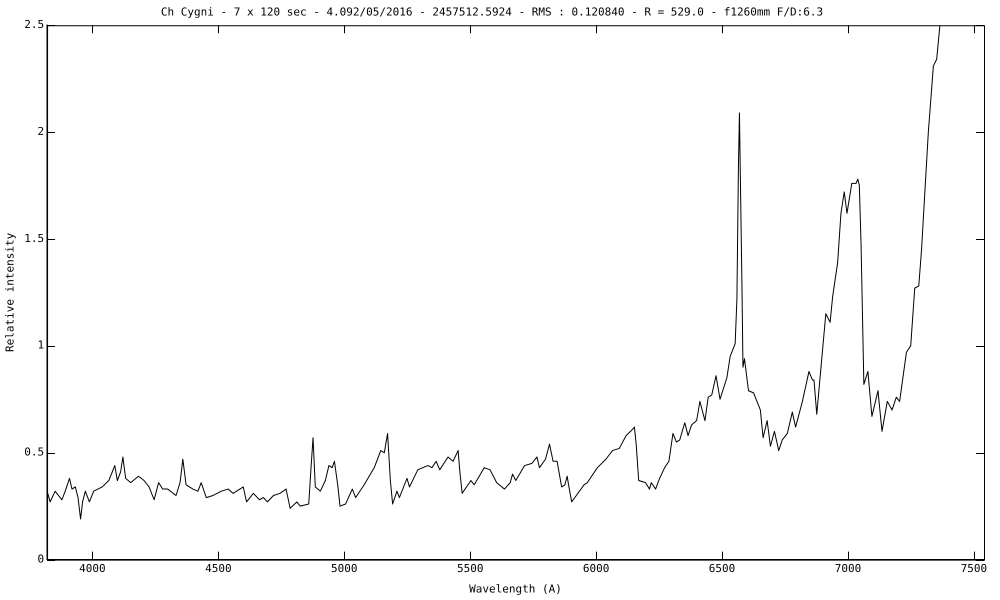  I want to click on x-tick-label: 6500, so click(722, 569).